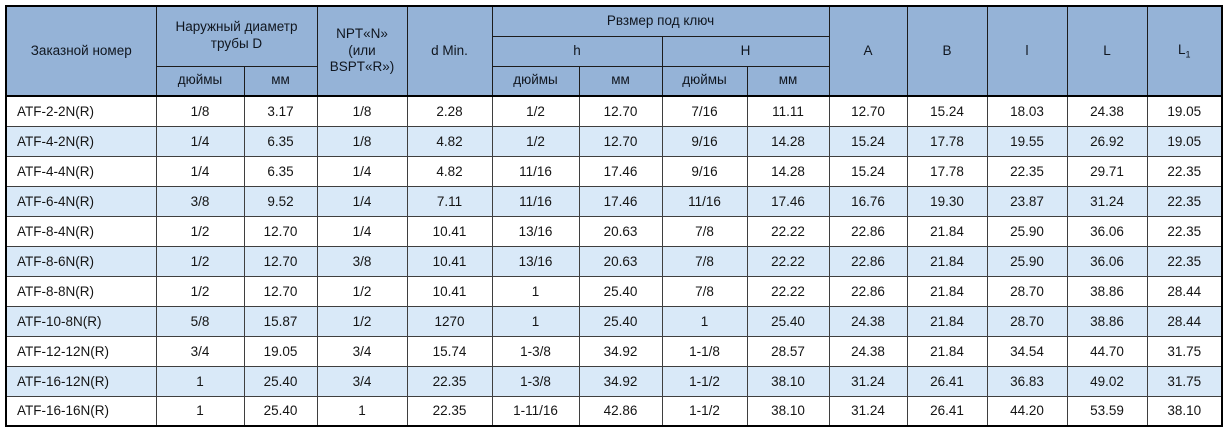 This screenshot has width=1226, height=432. I want to click on order-number-cell: ATF-10-8N(R), so click(81, 321).